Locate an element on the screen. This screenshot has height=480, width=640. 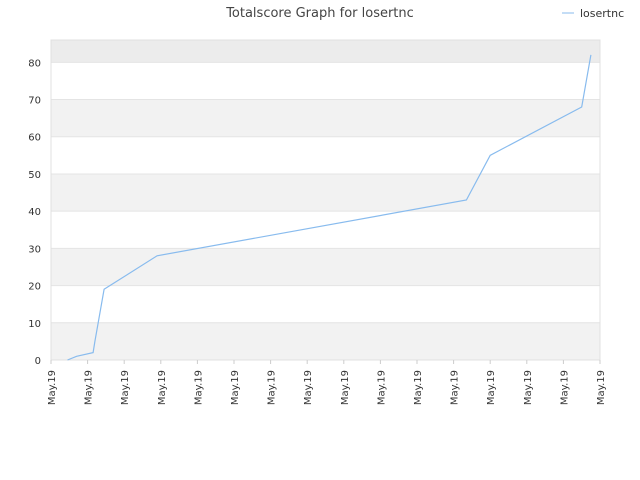
y-tick-label: 10 is located at coordinates (34, 324).